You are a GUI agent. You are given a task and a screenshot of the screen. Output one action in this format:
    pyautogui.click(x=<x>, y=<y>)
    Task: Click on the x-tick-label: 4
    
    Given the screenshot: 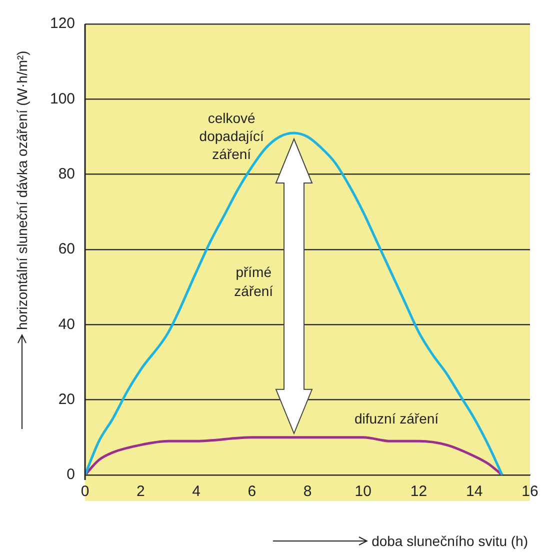 What is the action you would take?
    pyautogui.click(x=196, y=491)
    